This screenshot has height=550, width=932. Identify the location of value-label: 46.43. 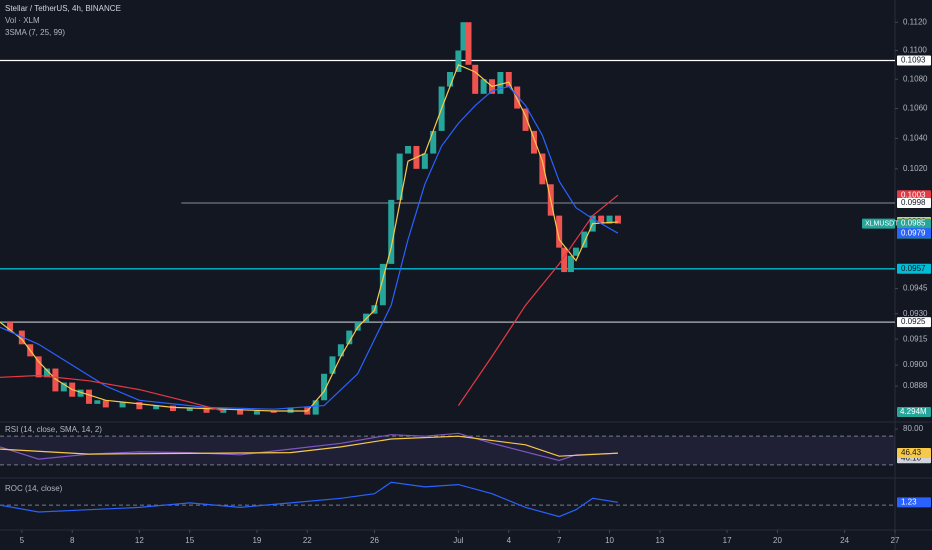
(911, 452).